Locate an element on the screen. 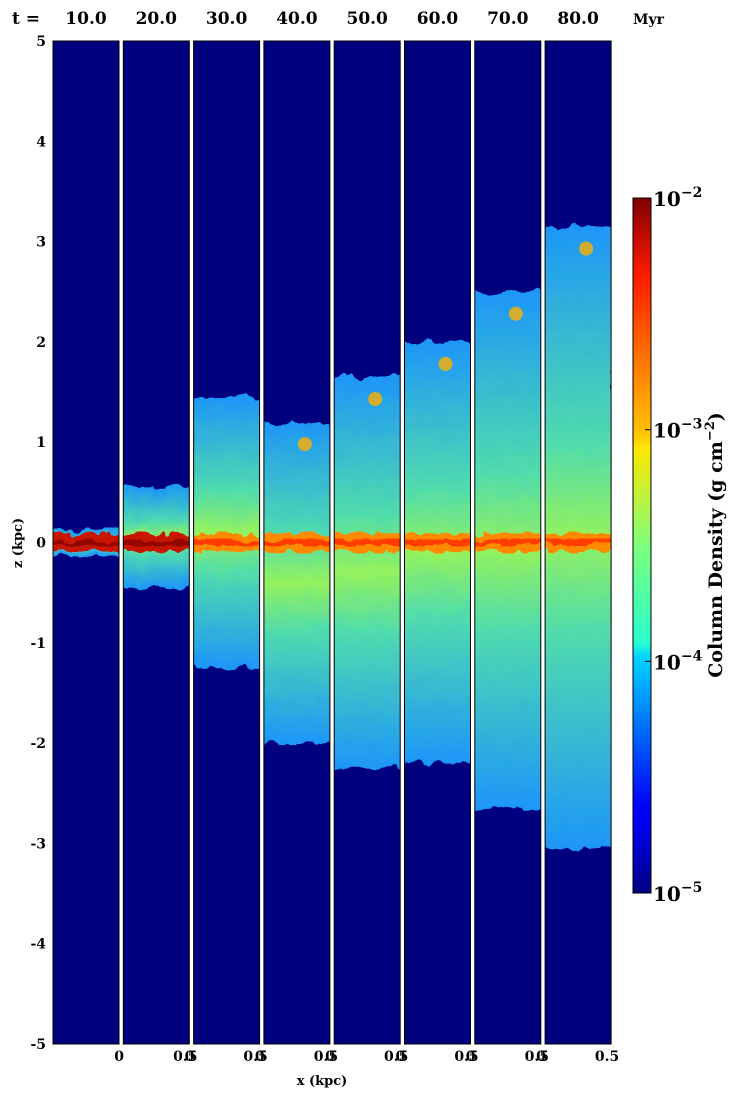  y-tick-label: -2 is located at coordinates (38, 744).